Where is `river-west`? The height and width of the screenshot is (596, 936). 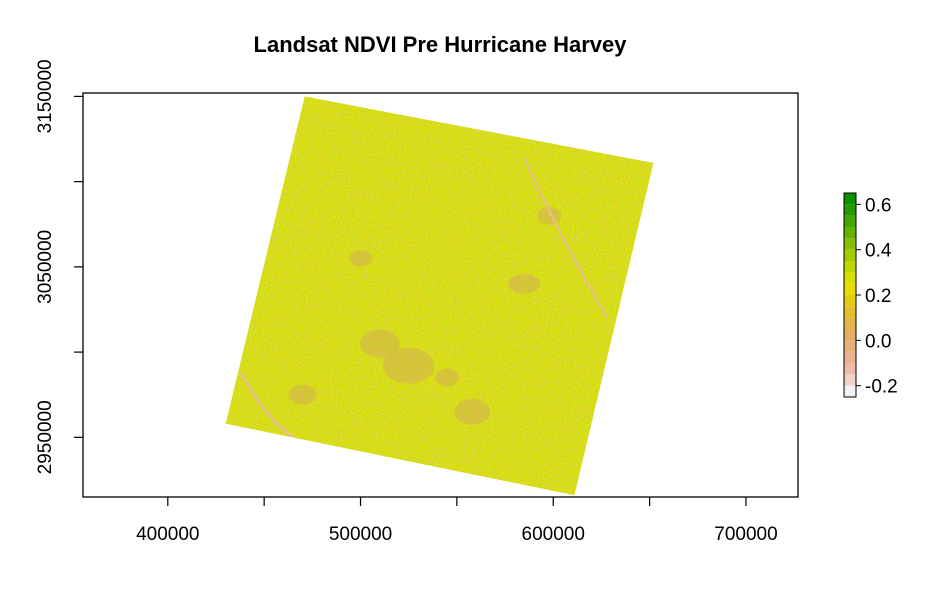
river-west is located at coordinates (266, 405).